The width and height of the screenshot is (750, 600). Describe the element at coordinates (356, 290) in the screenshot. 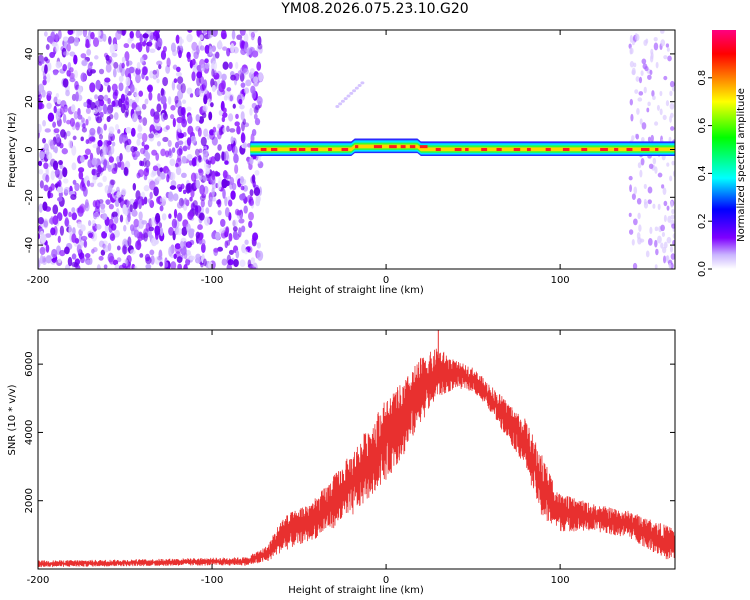

I see `spectrogram-x-axis-title: Height of straight line (km)` at that location.